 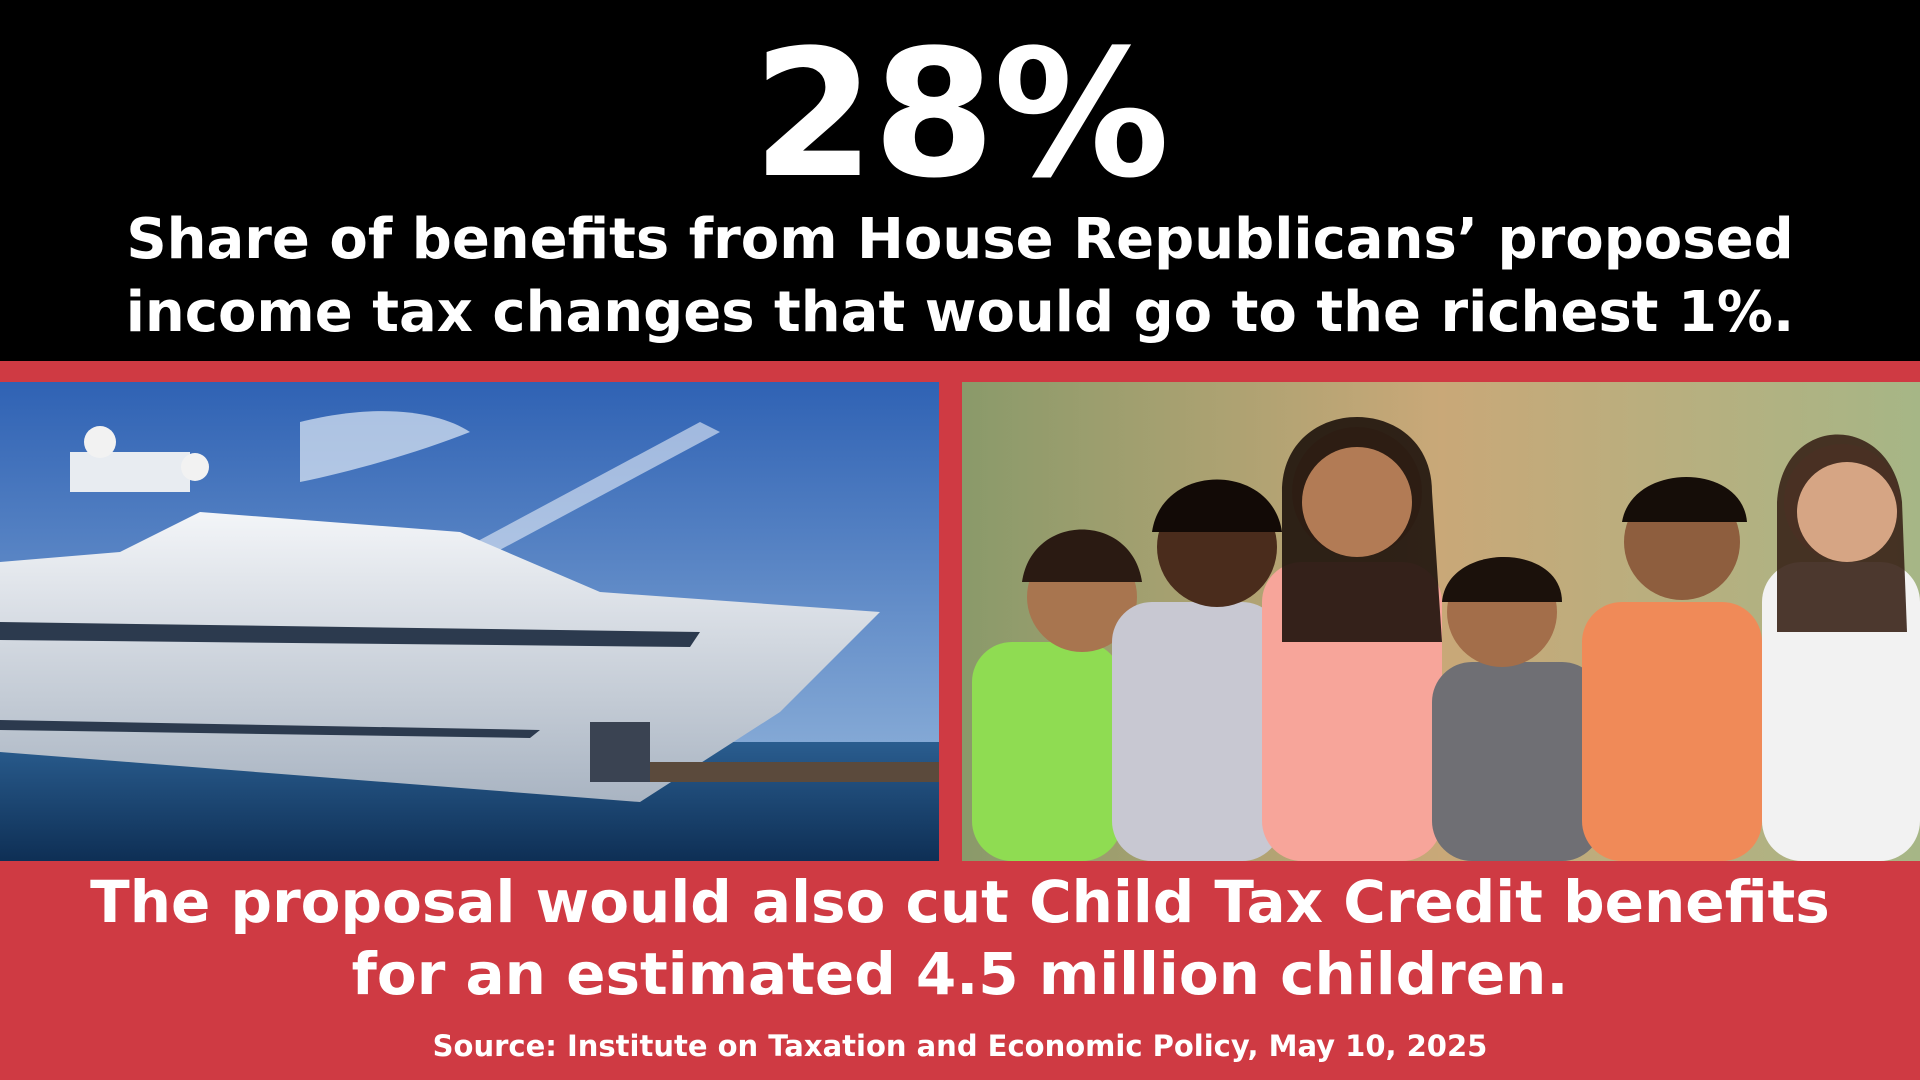 What do you see at coordinates (960, 114) in the screenshot?
I see `headline-stat: 28%` at bounding box center [960, 114].